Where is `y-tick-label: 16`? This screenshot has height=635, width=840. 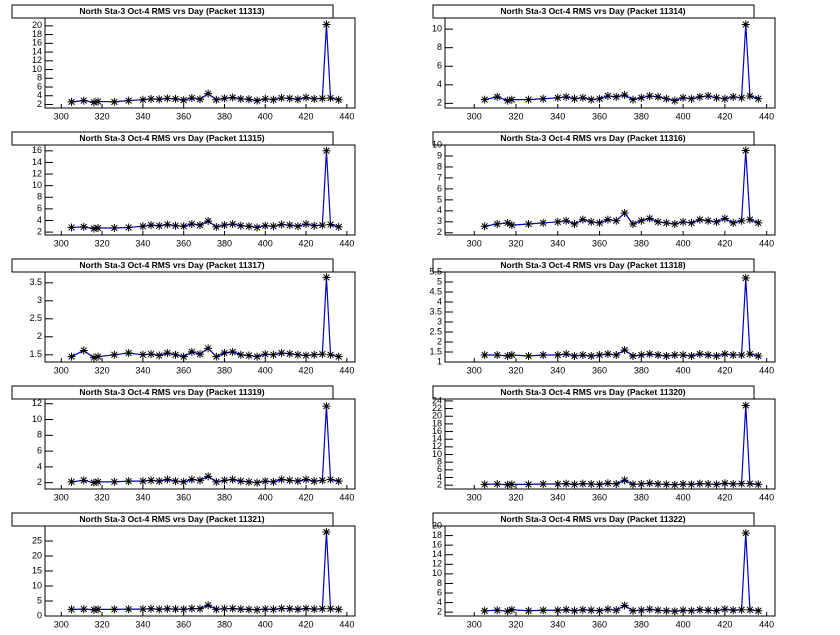
y-tick-label: 16 is located at coordinates (437, 545).